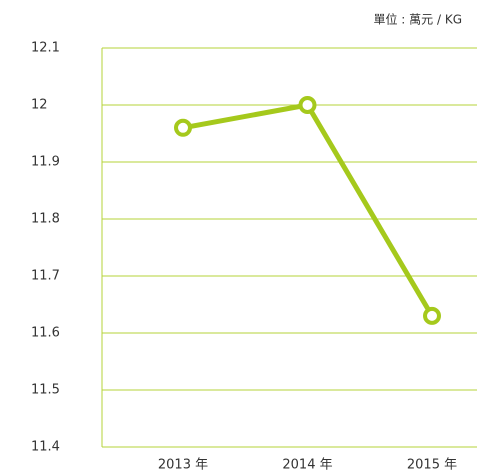 This screenshot has height=475, width=477. Describe the element at coordinates (45, 162) in the screenshot. I see `y-tick-label: 11.9` at that location.